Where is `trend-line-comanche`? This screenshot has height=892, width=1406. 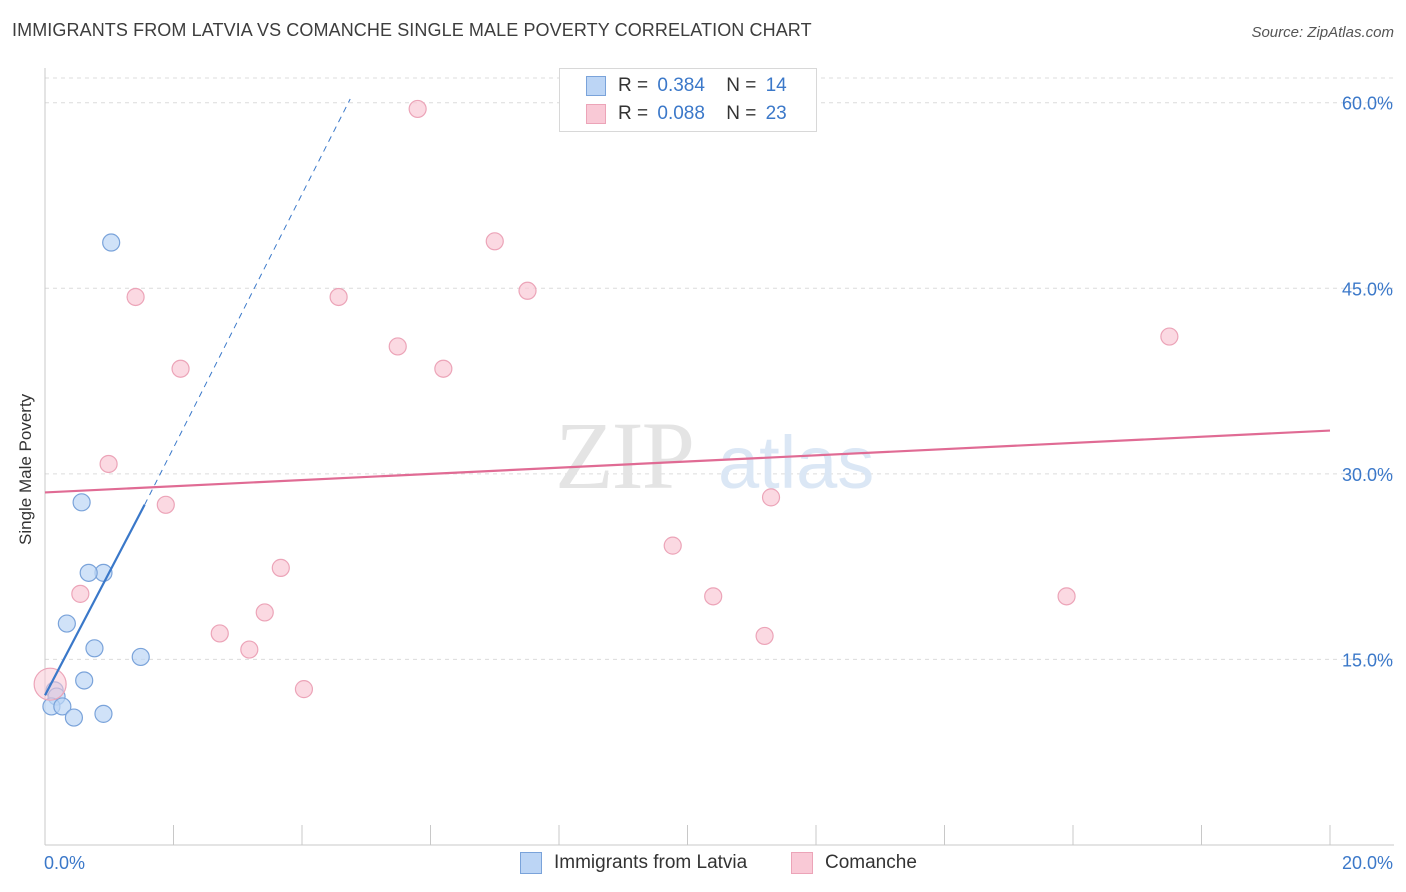 trend-line-comanche is located at coordinates (687, 461).